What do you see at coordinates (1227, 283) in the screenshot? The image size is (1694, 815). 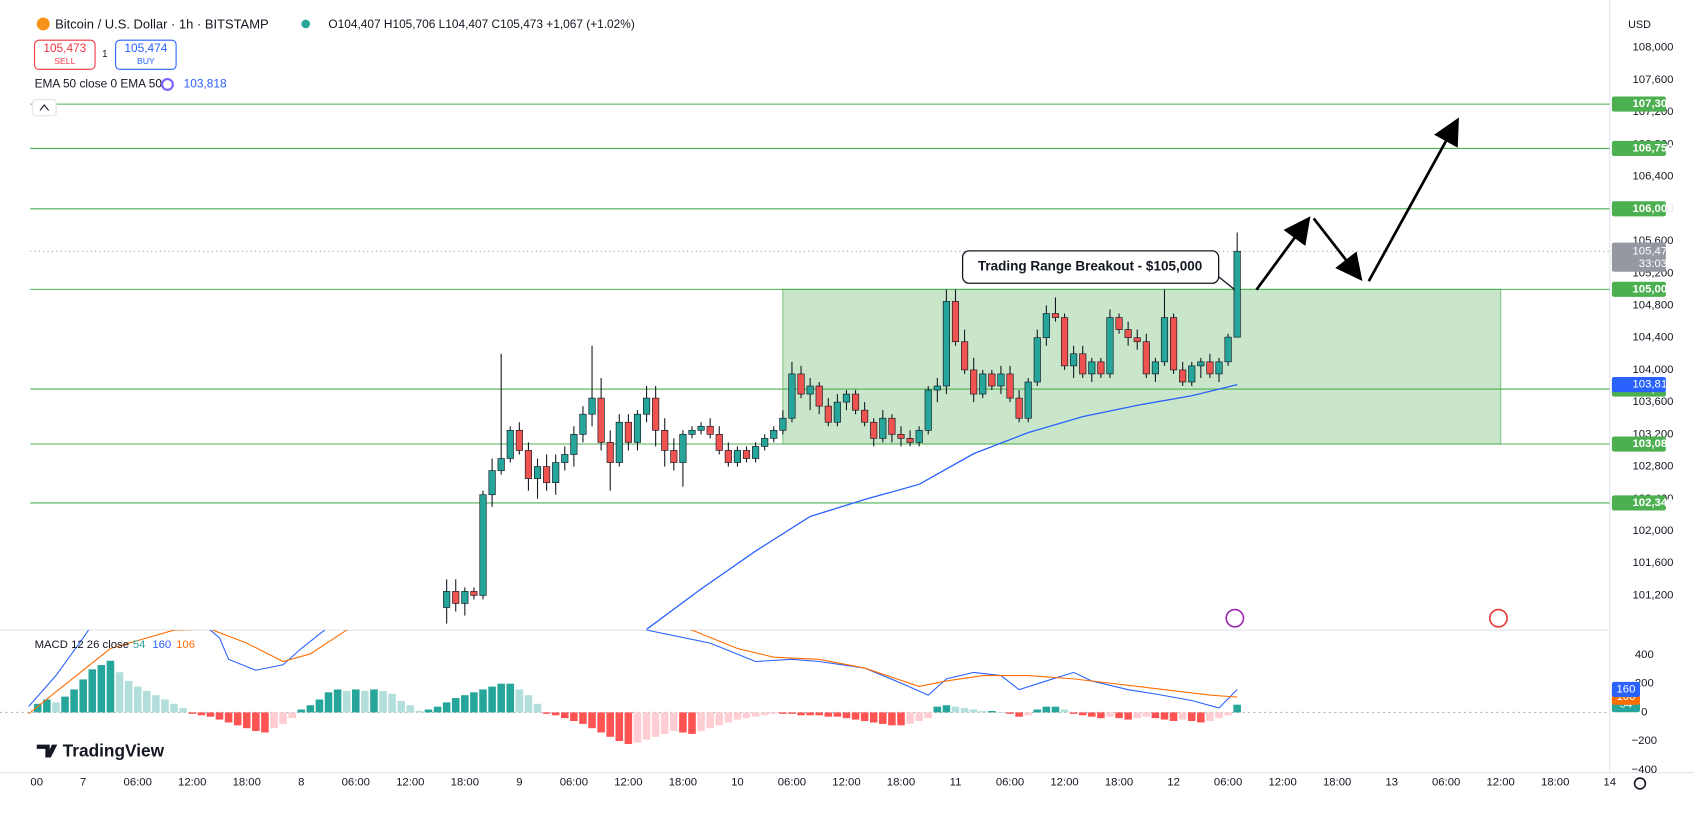 I see `annotation-pointer` at bounding box center [1227, 283].